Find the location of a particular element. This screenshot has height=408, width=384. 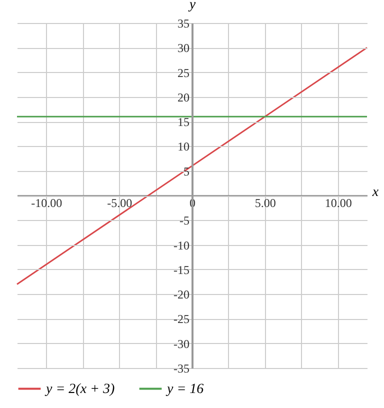

y-tick-label: 35 is located at coordinates (184, 23).